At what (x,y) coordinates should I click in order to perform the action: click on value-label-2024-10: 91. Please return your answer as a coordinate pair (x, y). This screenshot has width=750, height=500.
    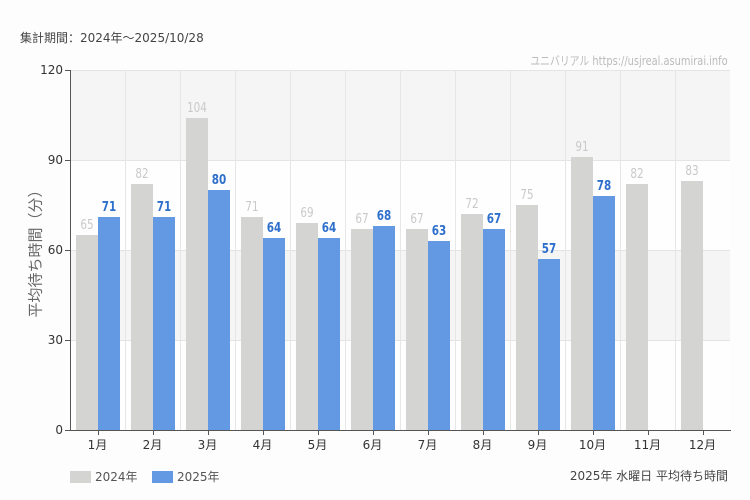
    Looking at the image, I should click on (581, 147).